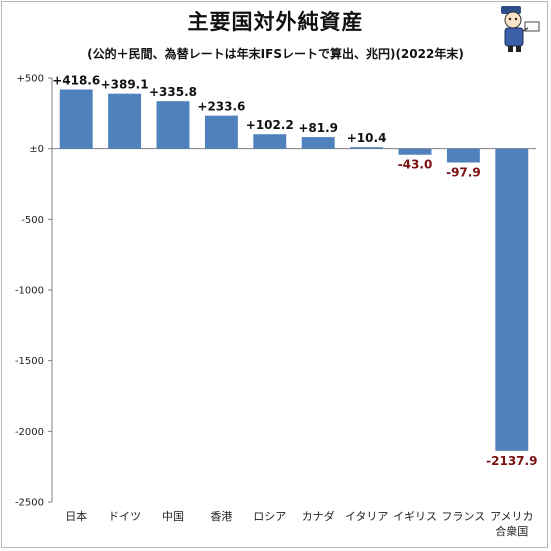 This screenshot has height=551, width=551. What do you see at coordinates (275, 22) in the screenshot?
I see `chart-title: 主要国対外純資産` at bounding box center [275, 22].